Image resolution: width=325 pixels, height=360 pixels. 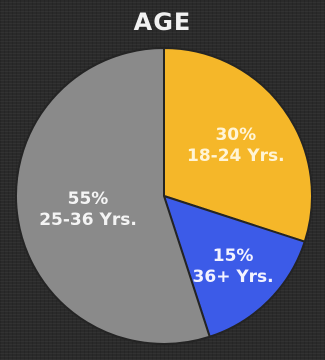 What do you see at coordinates (88, 220) in the screenshot?
I see `slice-category-label: 25-36 Yrs.` at bounding box center [88, 220].